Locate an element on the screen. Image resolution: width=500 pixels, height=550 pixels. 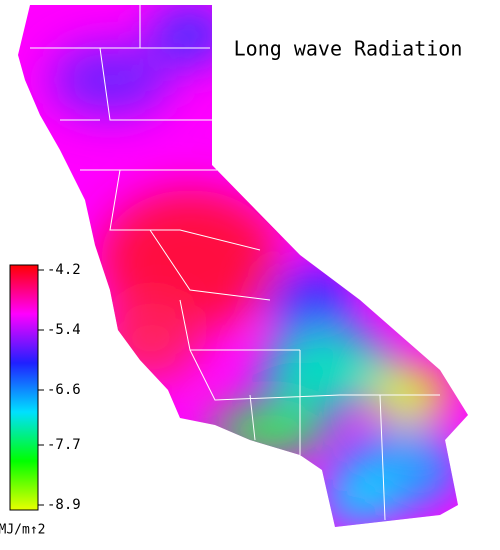
colorbar-unit: MJ/m↑2 is located at coordinates (22, 530).